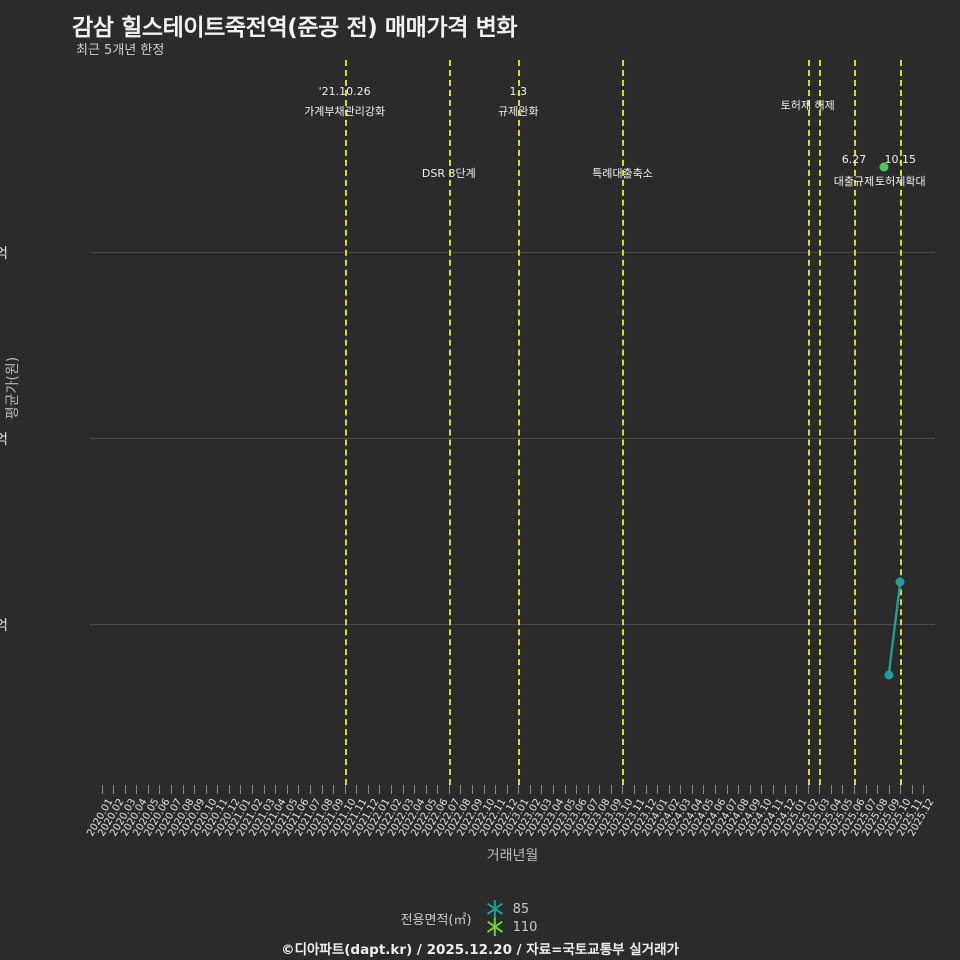 The height and width of the screenshot is (960, 960). Describe the element at coordinates (480, 918) in the screenshot. I see `legend: 전용면적(㎡) 85 110` at that location.